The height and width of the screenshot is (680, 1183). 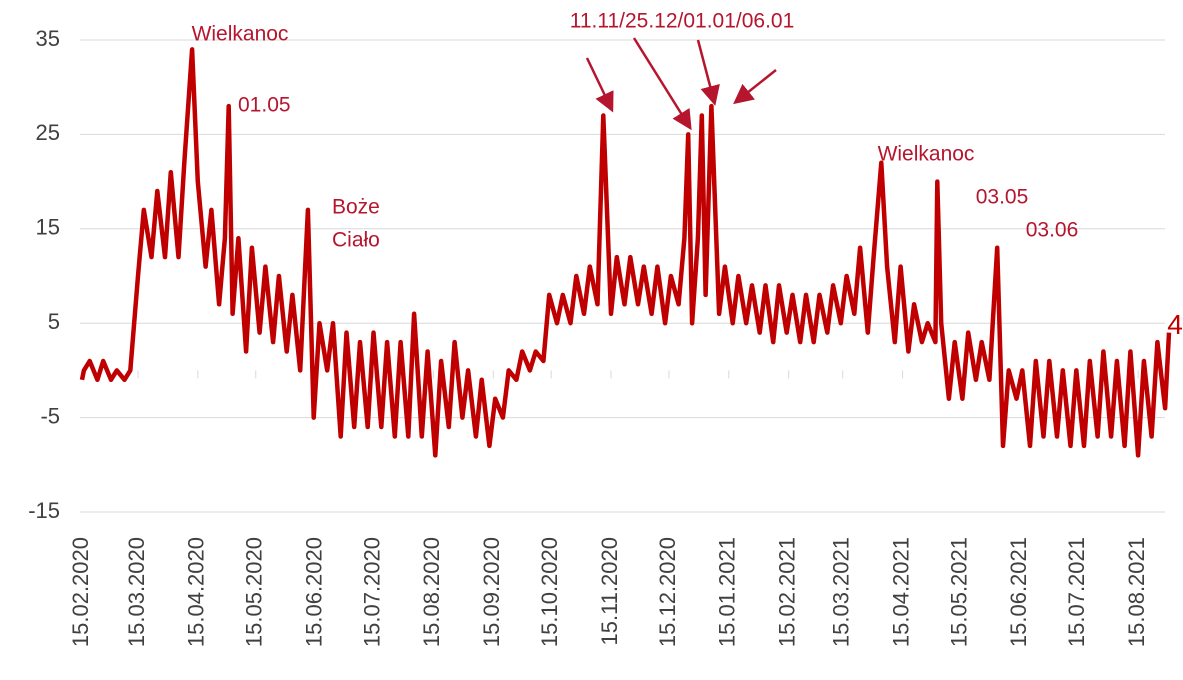 I want to click on x-tick-label: 15.06.2020, so click(x=313, y=592).